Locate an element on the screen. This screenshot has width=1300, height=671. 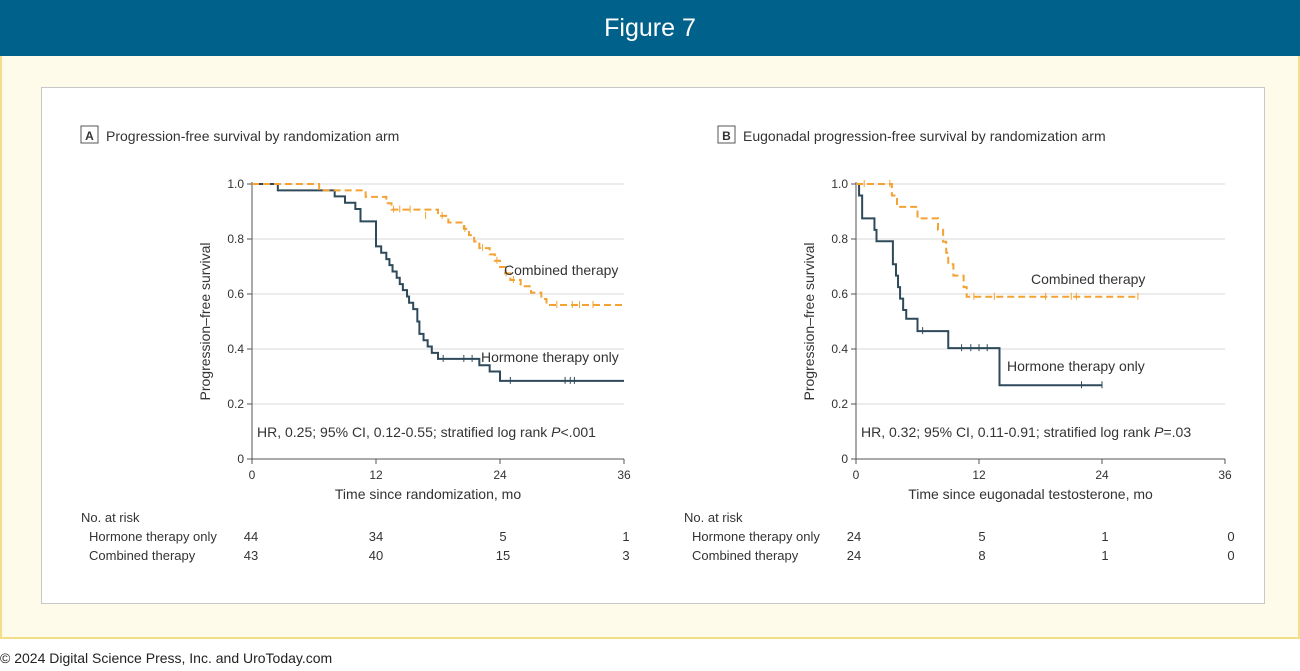
figure-title: Figure 7 is located at coordinates (650, 27).